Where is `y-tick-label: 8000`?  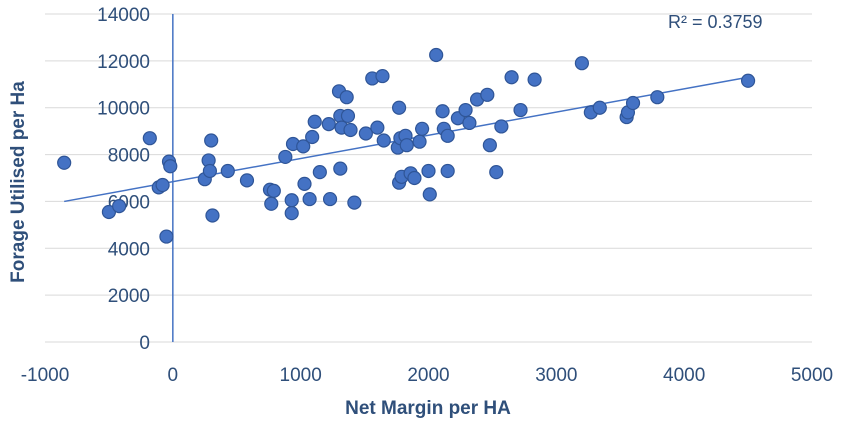 y-tick-label: 8000 is located at coordinates (129, 156).